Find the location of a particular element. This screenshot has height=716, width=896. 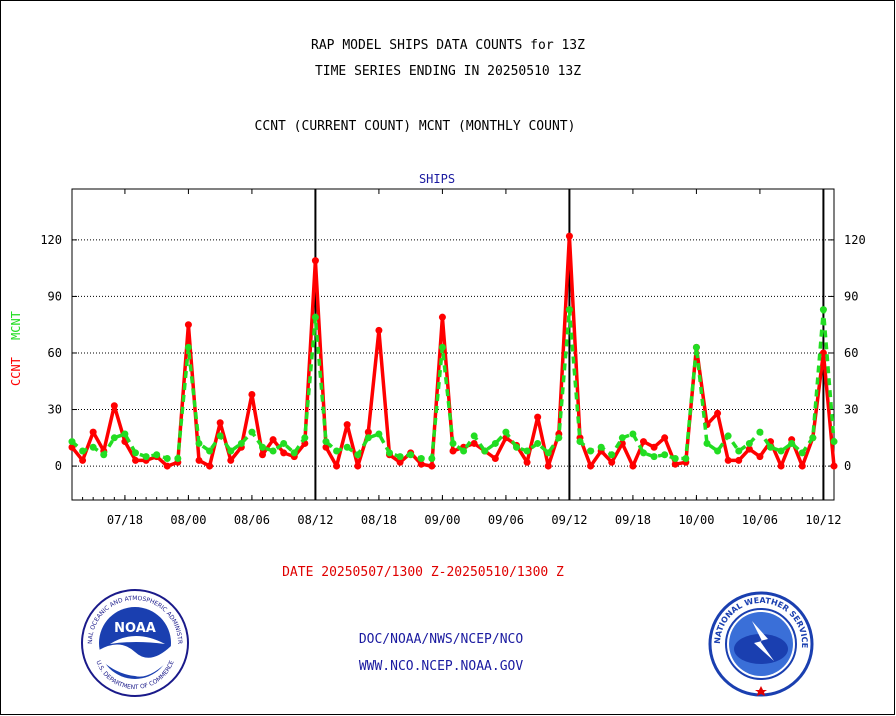

x-tick-label: 09/18 is located at coordinates (633, 520).